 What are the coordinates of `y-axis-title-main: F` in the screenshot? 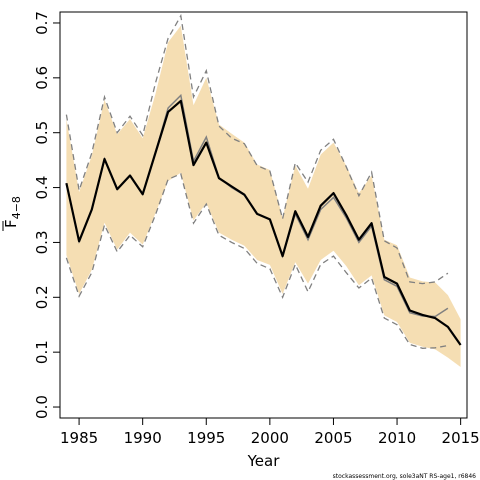 It's located at (11, 223).